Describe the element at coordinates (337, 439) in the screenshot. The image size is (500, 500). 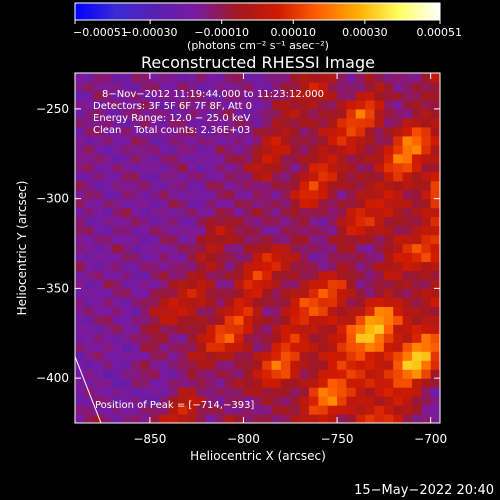
I see `x-tick-label: −750` at that location.